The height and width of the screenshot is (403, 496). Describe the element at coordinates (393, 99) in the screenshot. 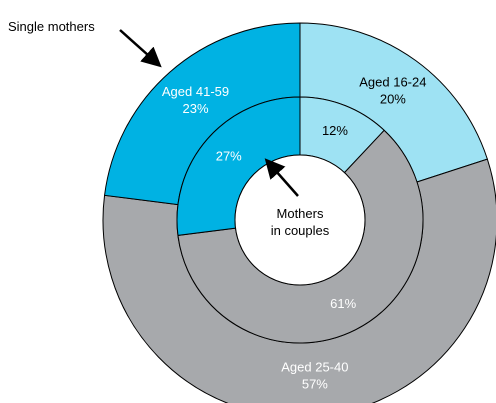

I see `value-label: 20%` at that location.